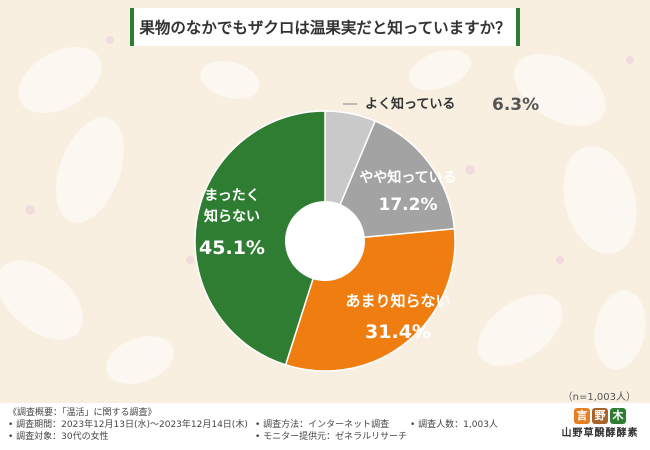 The width and height of the screenshot is (650, 450). I want to click on survey-count: • 調査人数：1,003人, so click(454, 425).